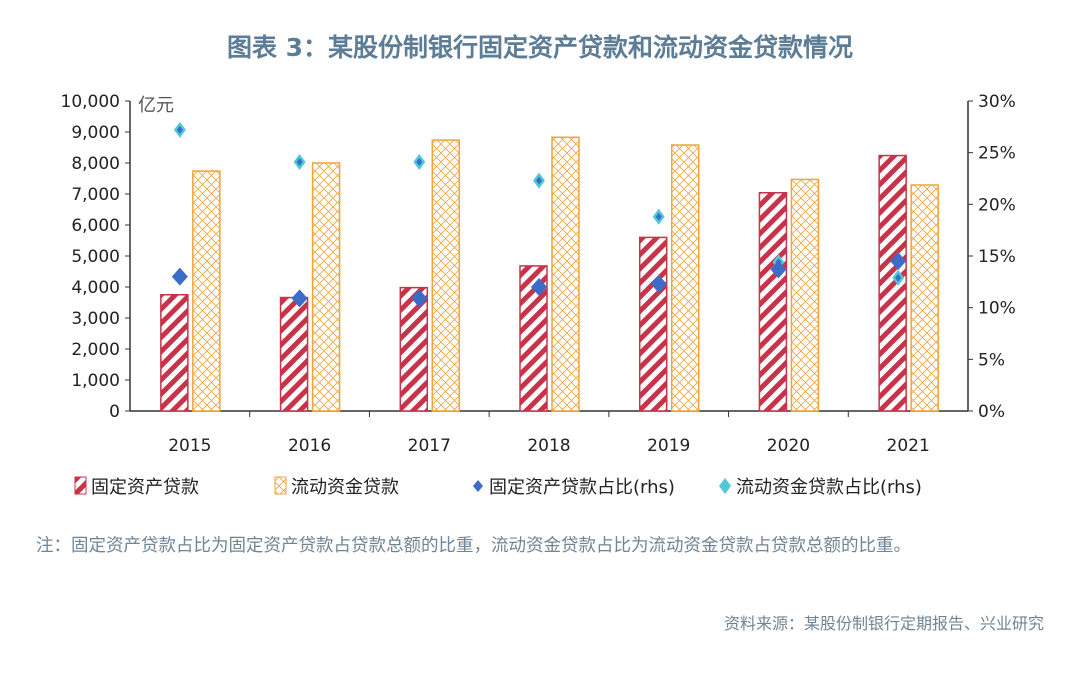  What do you see at coordinates (189, 446) in the screenshot?
I see `x-tick-label: 2015` at bounding box center [189, 446].